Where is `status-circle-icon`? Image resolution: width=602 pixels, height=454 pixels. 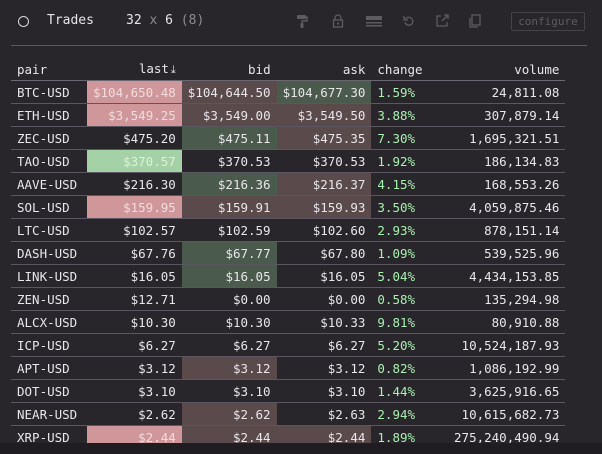 status-circle-icon is located at coordinates (23, 21).